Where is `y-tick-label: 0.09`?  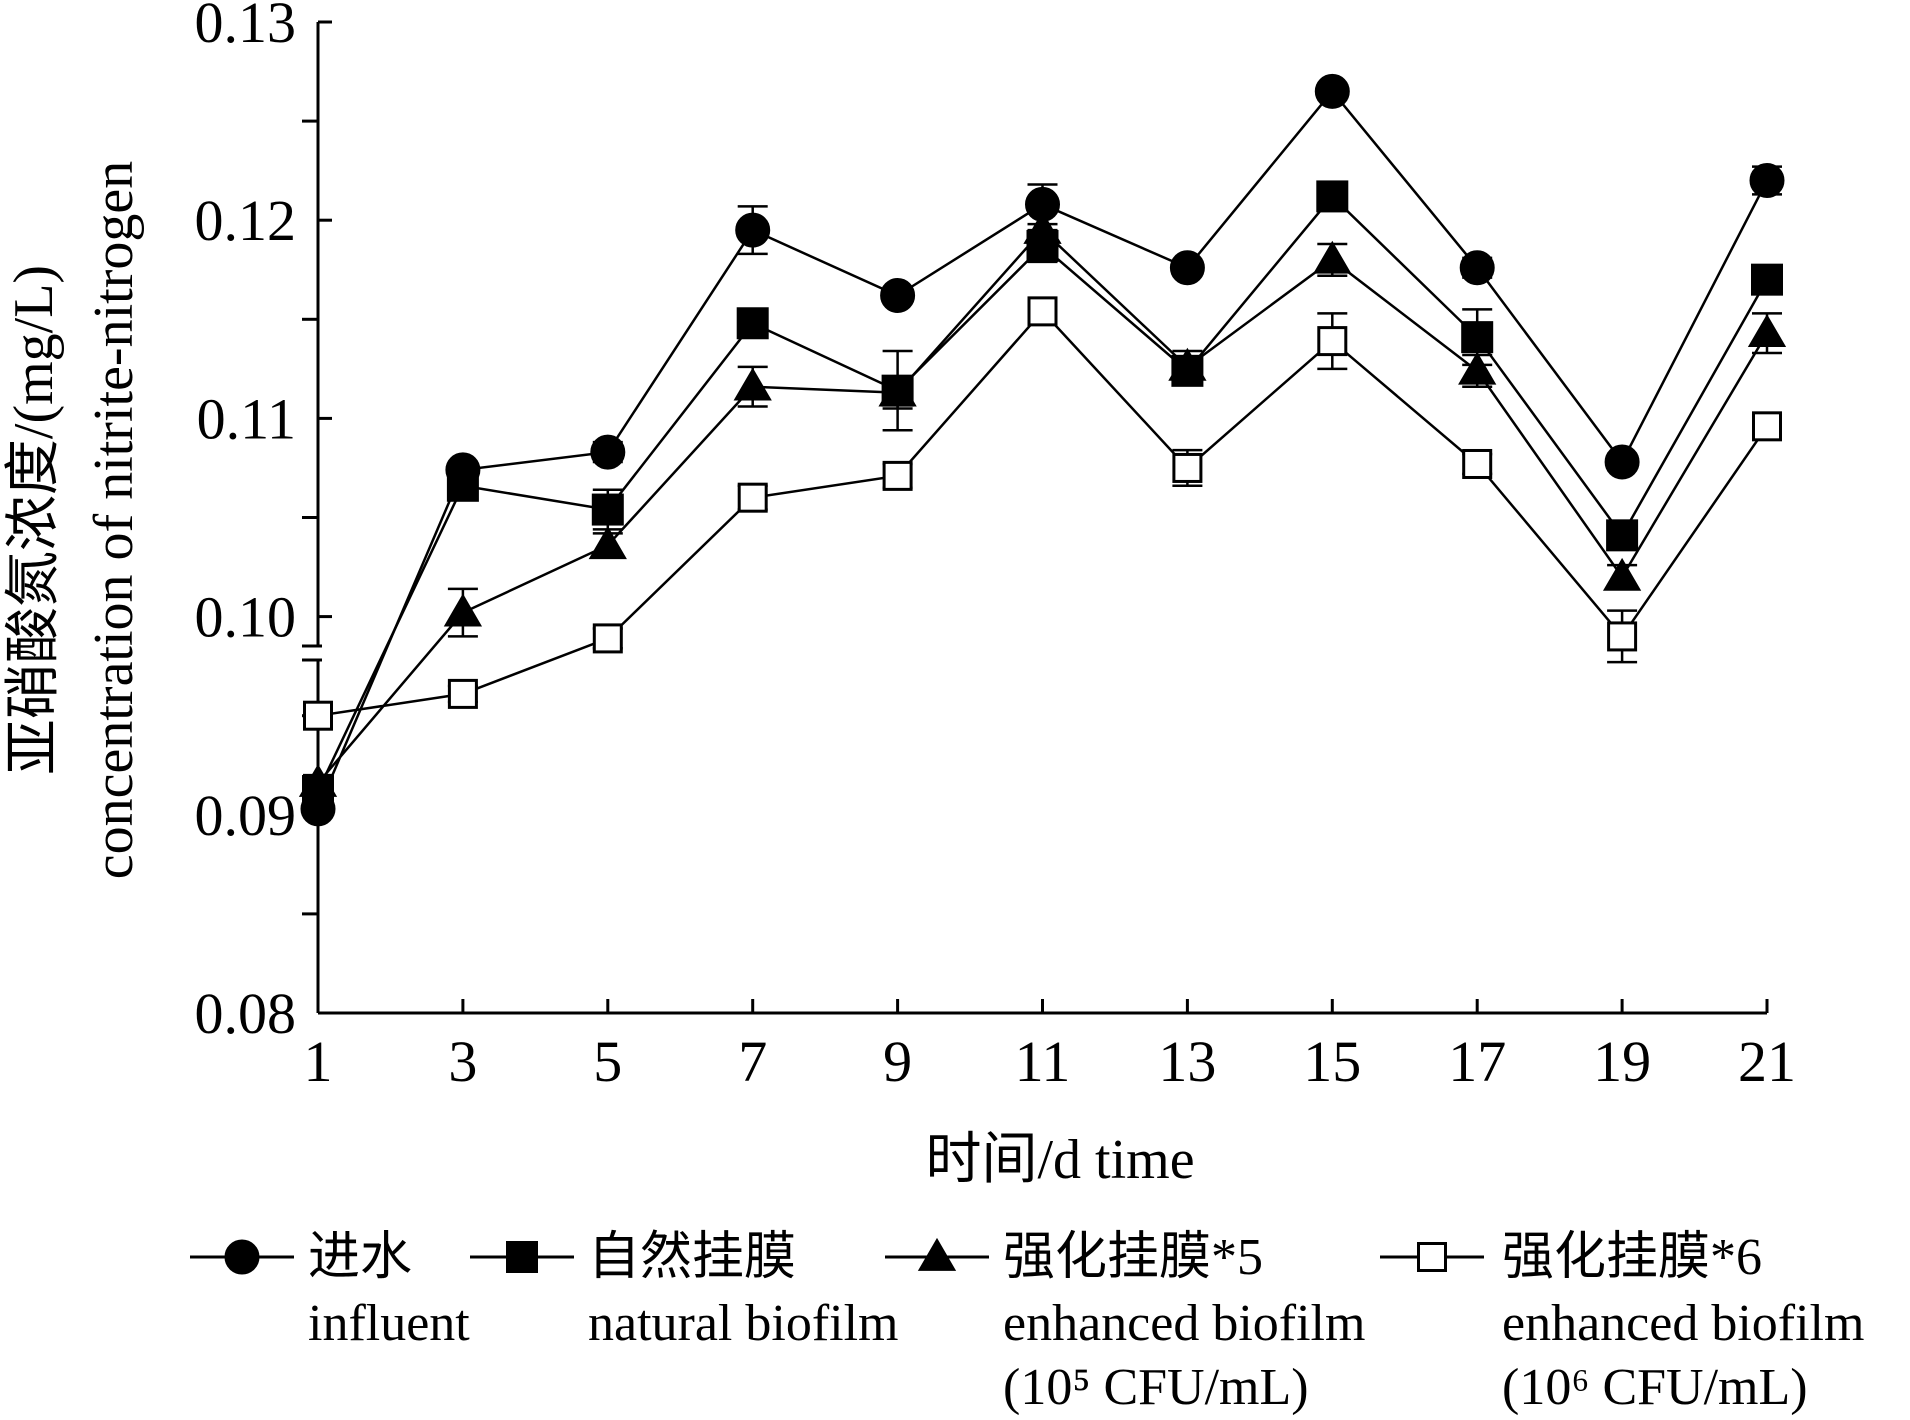 y-tick-label: 0.09 is located at coordinates (246, 815).